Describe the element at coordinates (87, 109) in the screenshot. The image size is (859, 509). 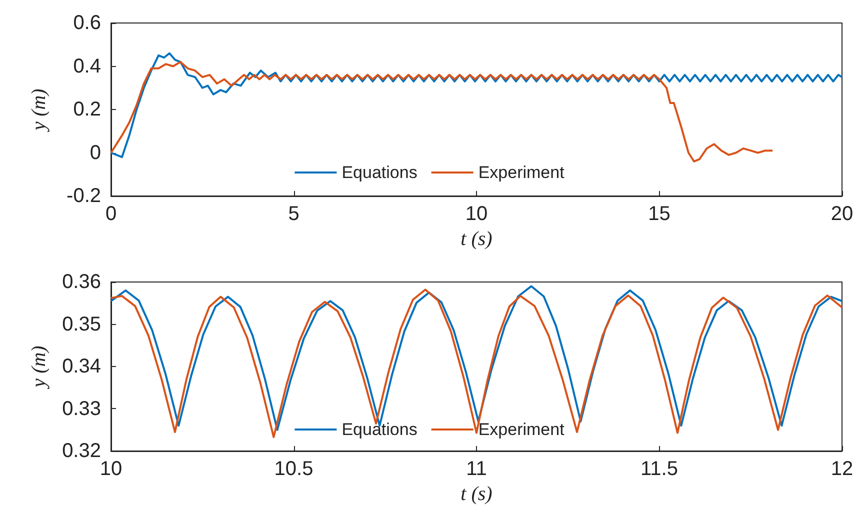
I see `y-tick-label: 0.2` at that location.